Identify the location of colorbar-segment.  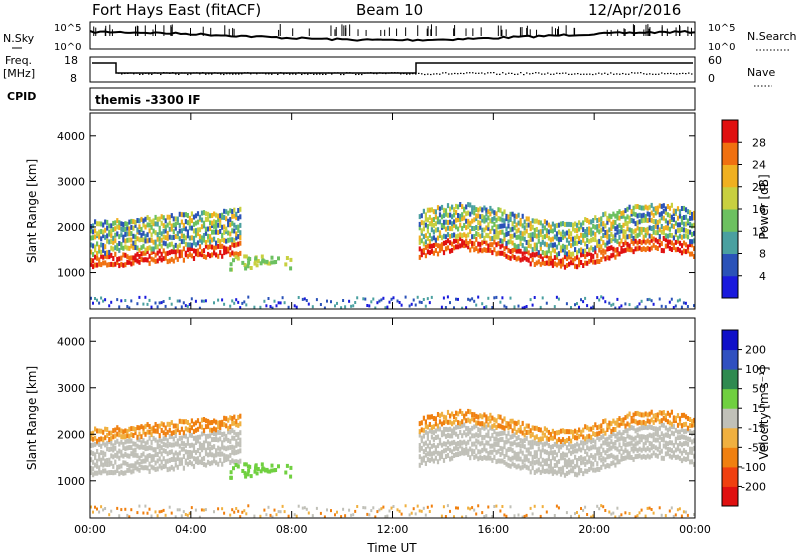
(730, 131).